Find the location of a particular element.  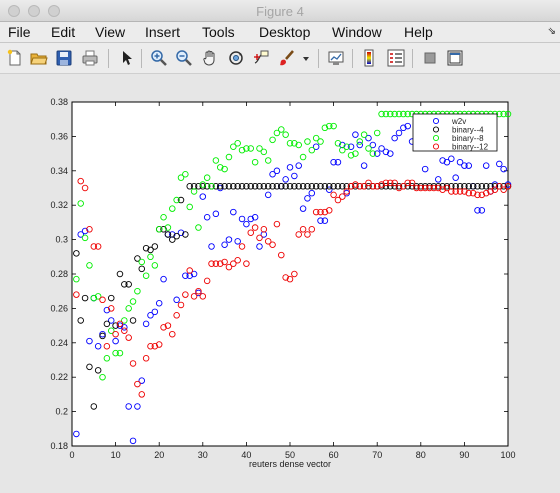

menu-tools: Tools is located at coordinates (218, 32).